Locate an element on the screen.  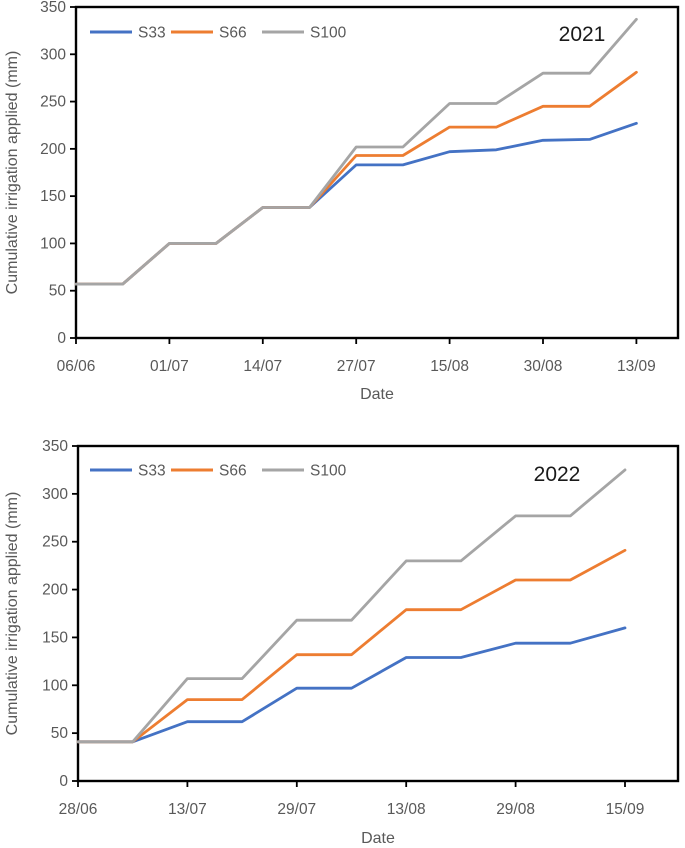
x-tick-label: 27/07 is located at coordinates (356, 366).